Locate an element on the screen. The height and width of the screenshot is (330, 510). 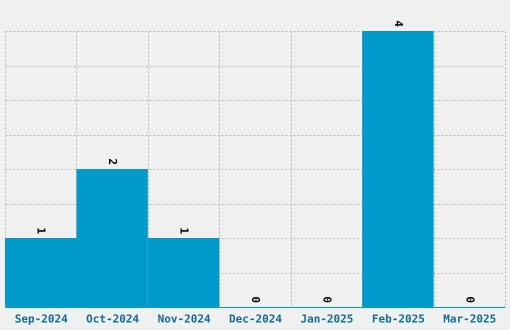
x-tick-label: Nov-2024 is located at coordinates (184, 319).